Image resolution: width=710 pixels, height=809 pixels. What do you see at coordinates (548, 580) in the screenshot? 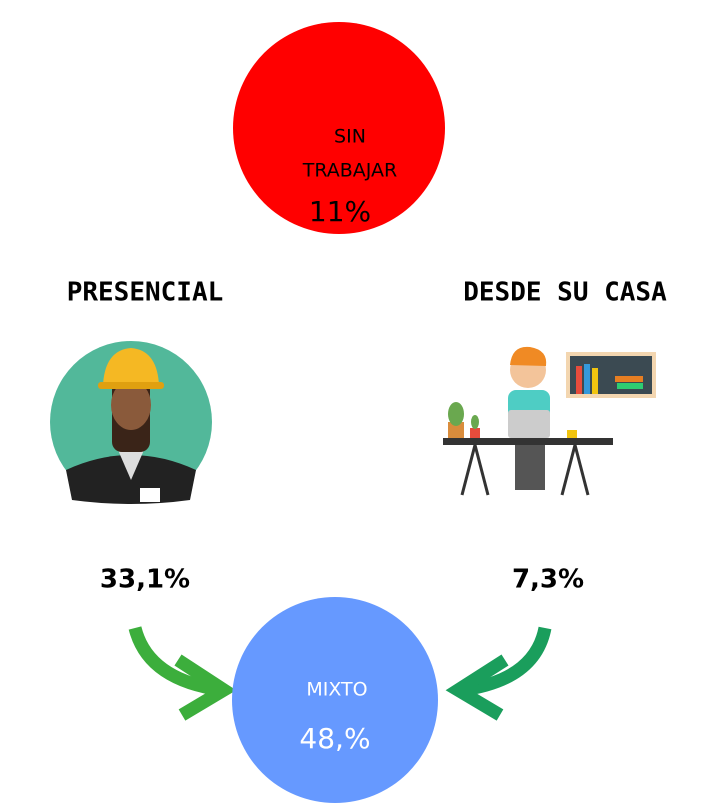
I see `desde-su-casa-value: 7,3%` at bounding box center [548, 580].